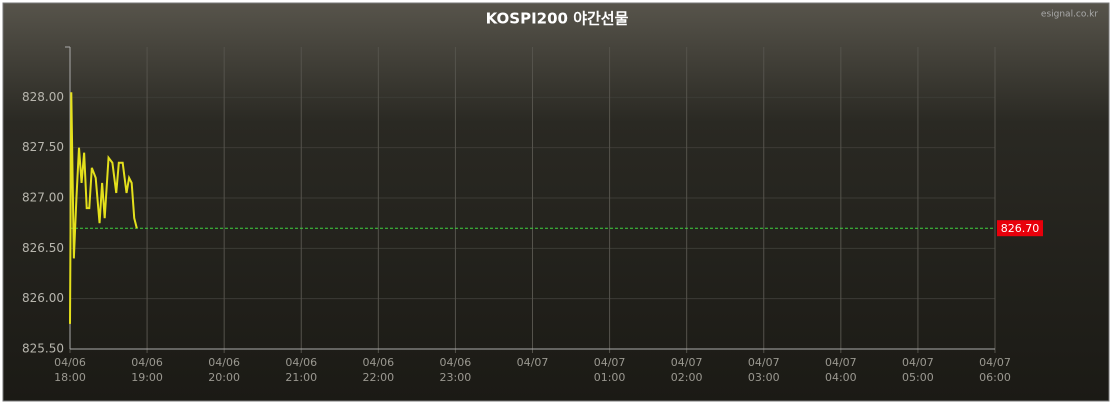 Image resolution: width=1114 pixels, height=412 pixels. What do you see at coordinates (686, 370) in the screenshot?
I see `x-tick-label: 04/07 02:00` at bounding box center [686, 370].